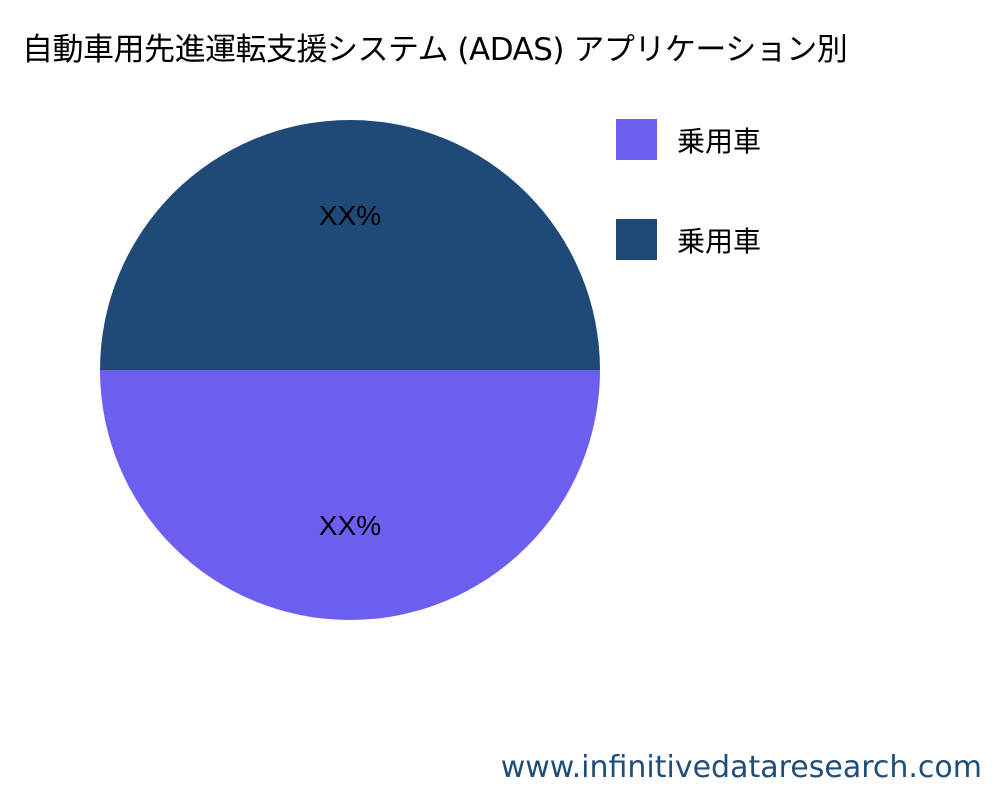  Describe the element at coordinates (435, 50) in the screenshot. I see `chart-title: 自動車用先進運転支援システム (ADAS) アプリケーション別` at that location.